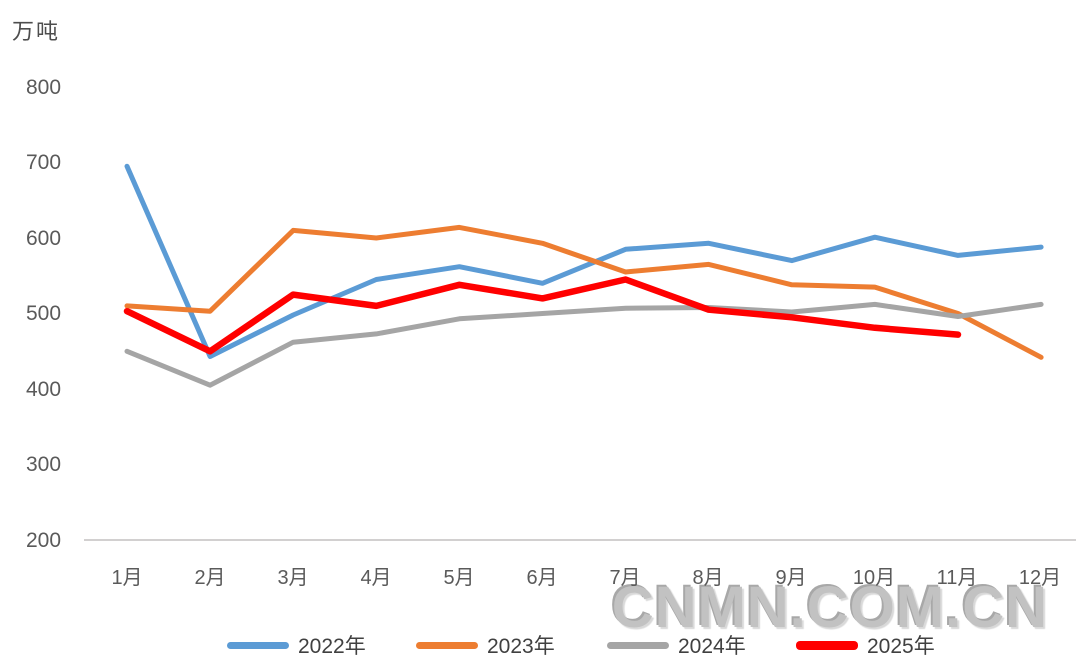 This screenshot has height=672, width=1080. I want to click on y-axis-tick: 400, so click(44, 389).